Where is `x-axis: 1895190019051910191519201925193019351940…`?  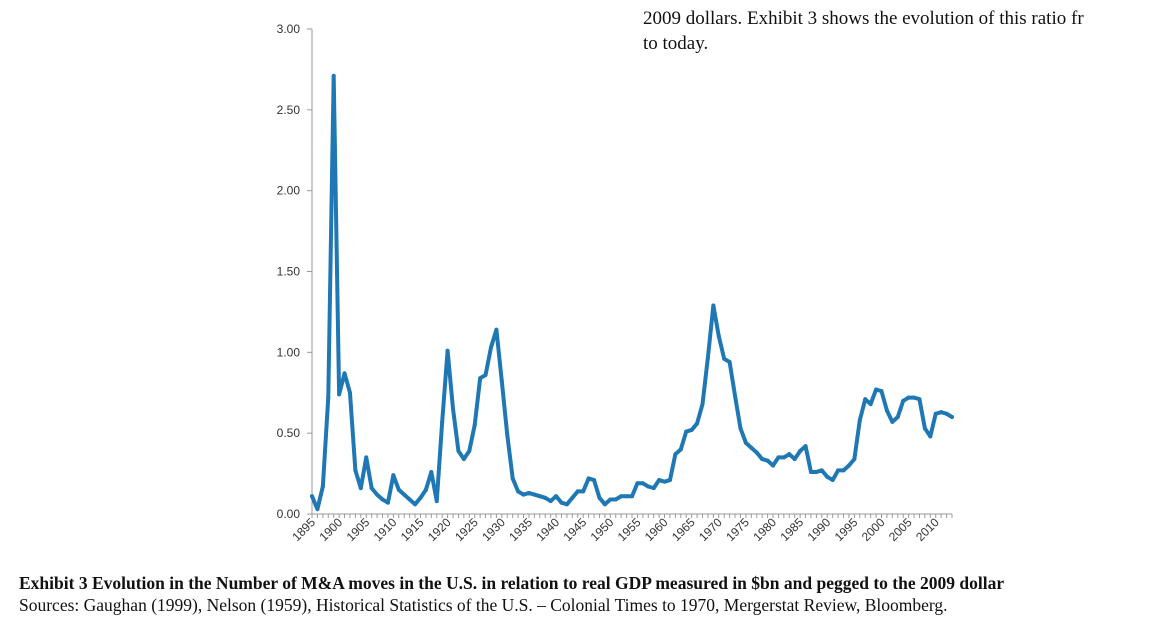
x-axis: 1895190019051910191519201925193019351940… is located at coordinates (621, 528).